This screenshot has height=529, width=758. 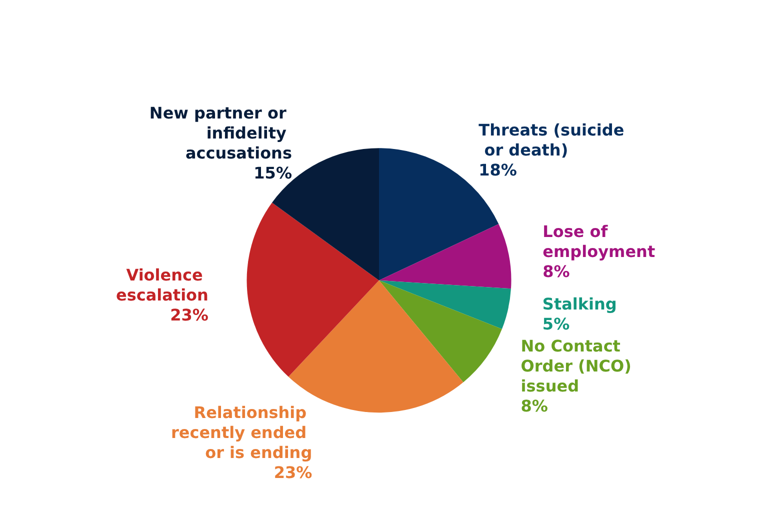 What do you see at coordinates (273, 172) in the screenshot?
I see `data-label: 15%` at bounding box center [273, 172].